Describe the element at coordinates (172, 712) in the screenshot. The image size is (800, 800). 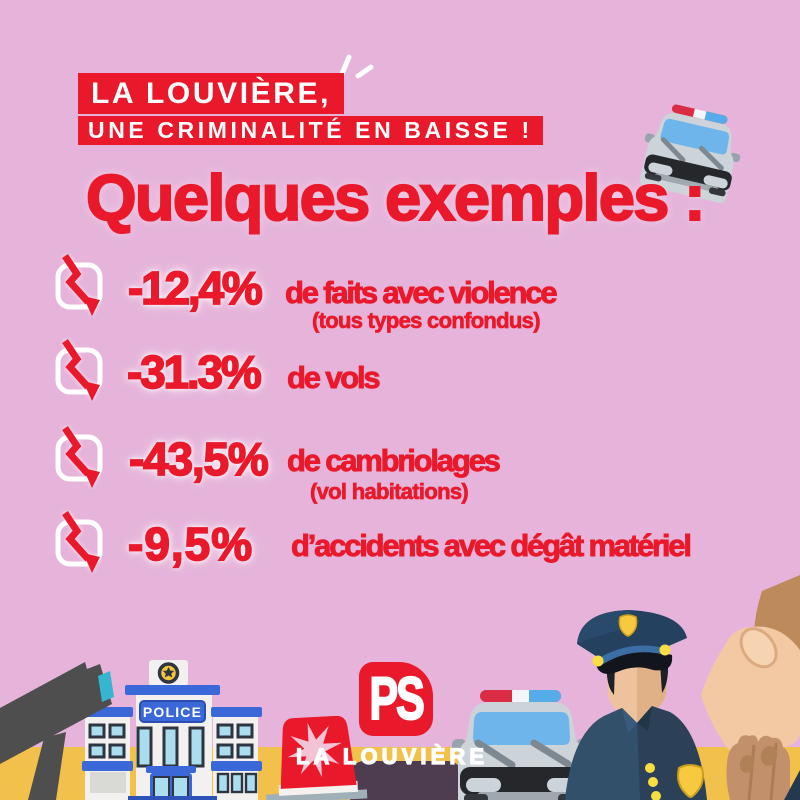
I see `svg-text: POLICE` at that location.